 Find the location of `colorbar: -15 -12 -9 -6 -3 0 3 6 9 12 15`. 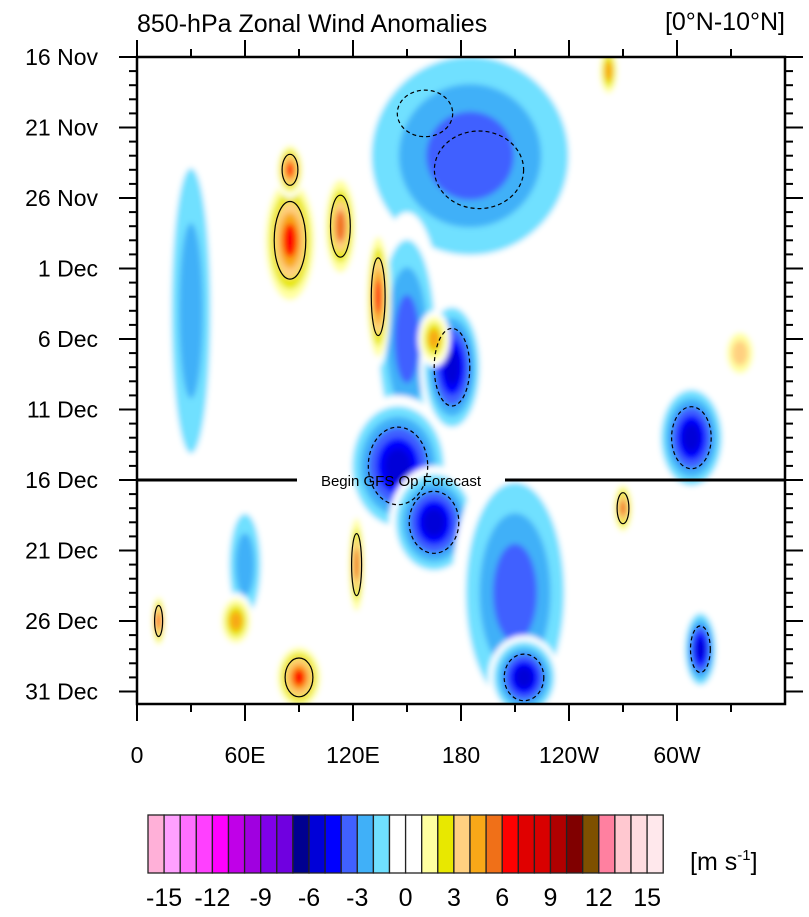

colorbar: -15 -12 -9 -6 -3 0 3 6 9 12 15 is located at coordinates (405, 863).